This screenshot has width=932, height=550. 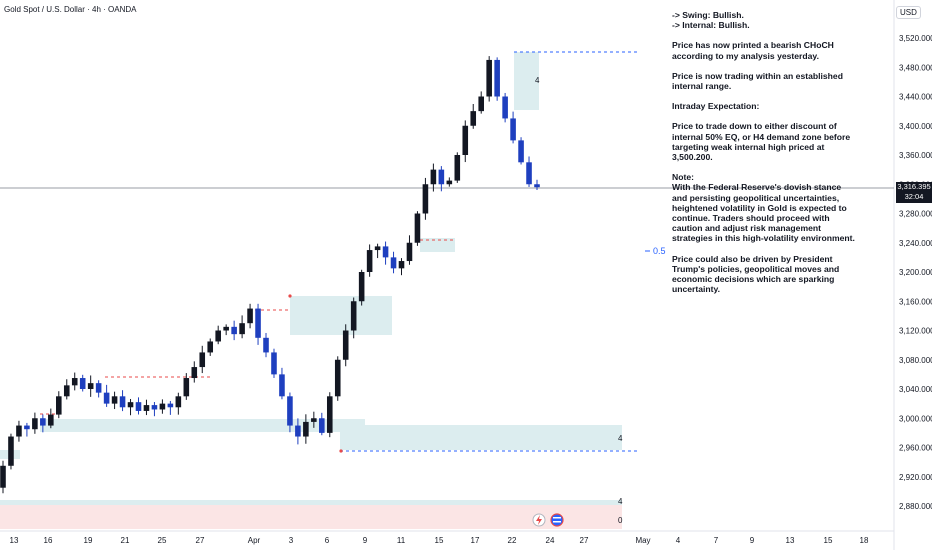 I want to click on lightning-event-icon, so click(x=539, y=520).